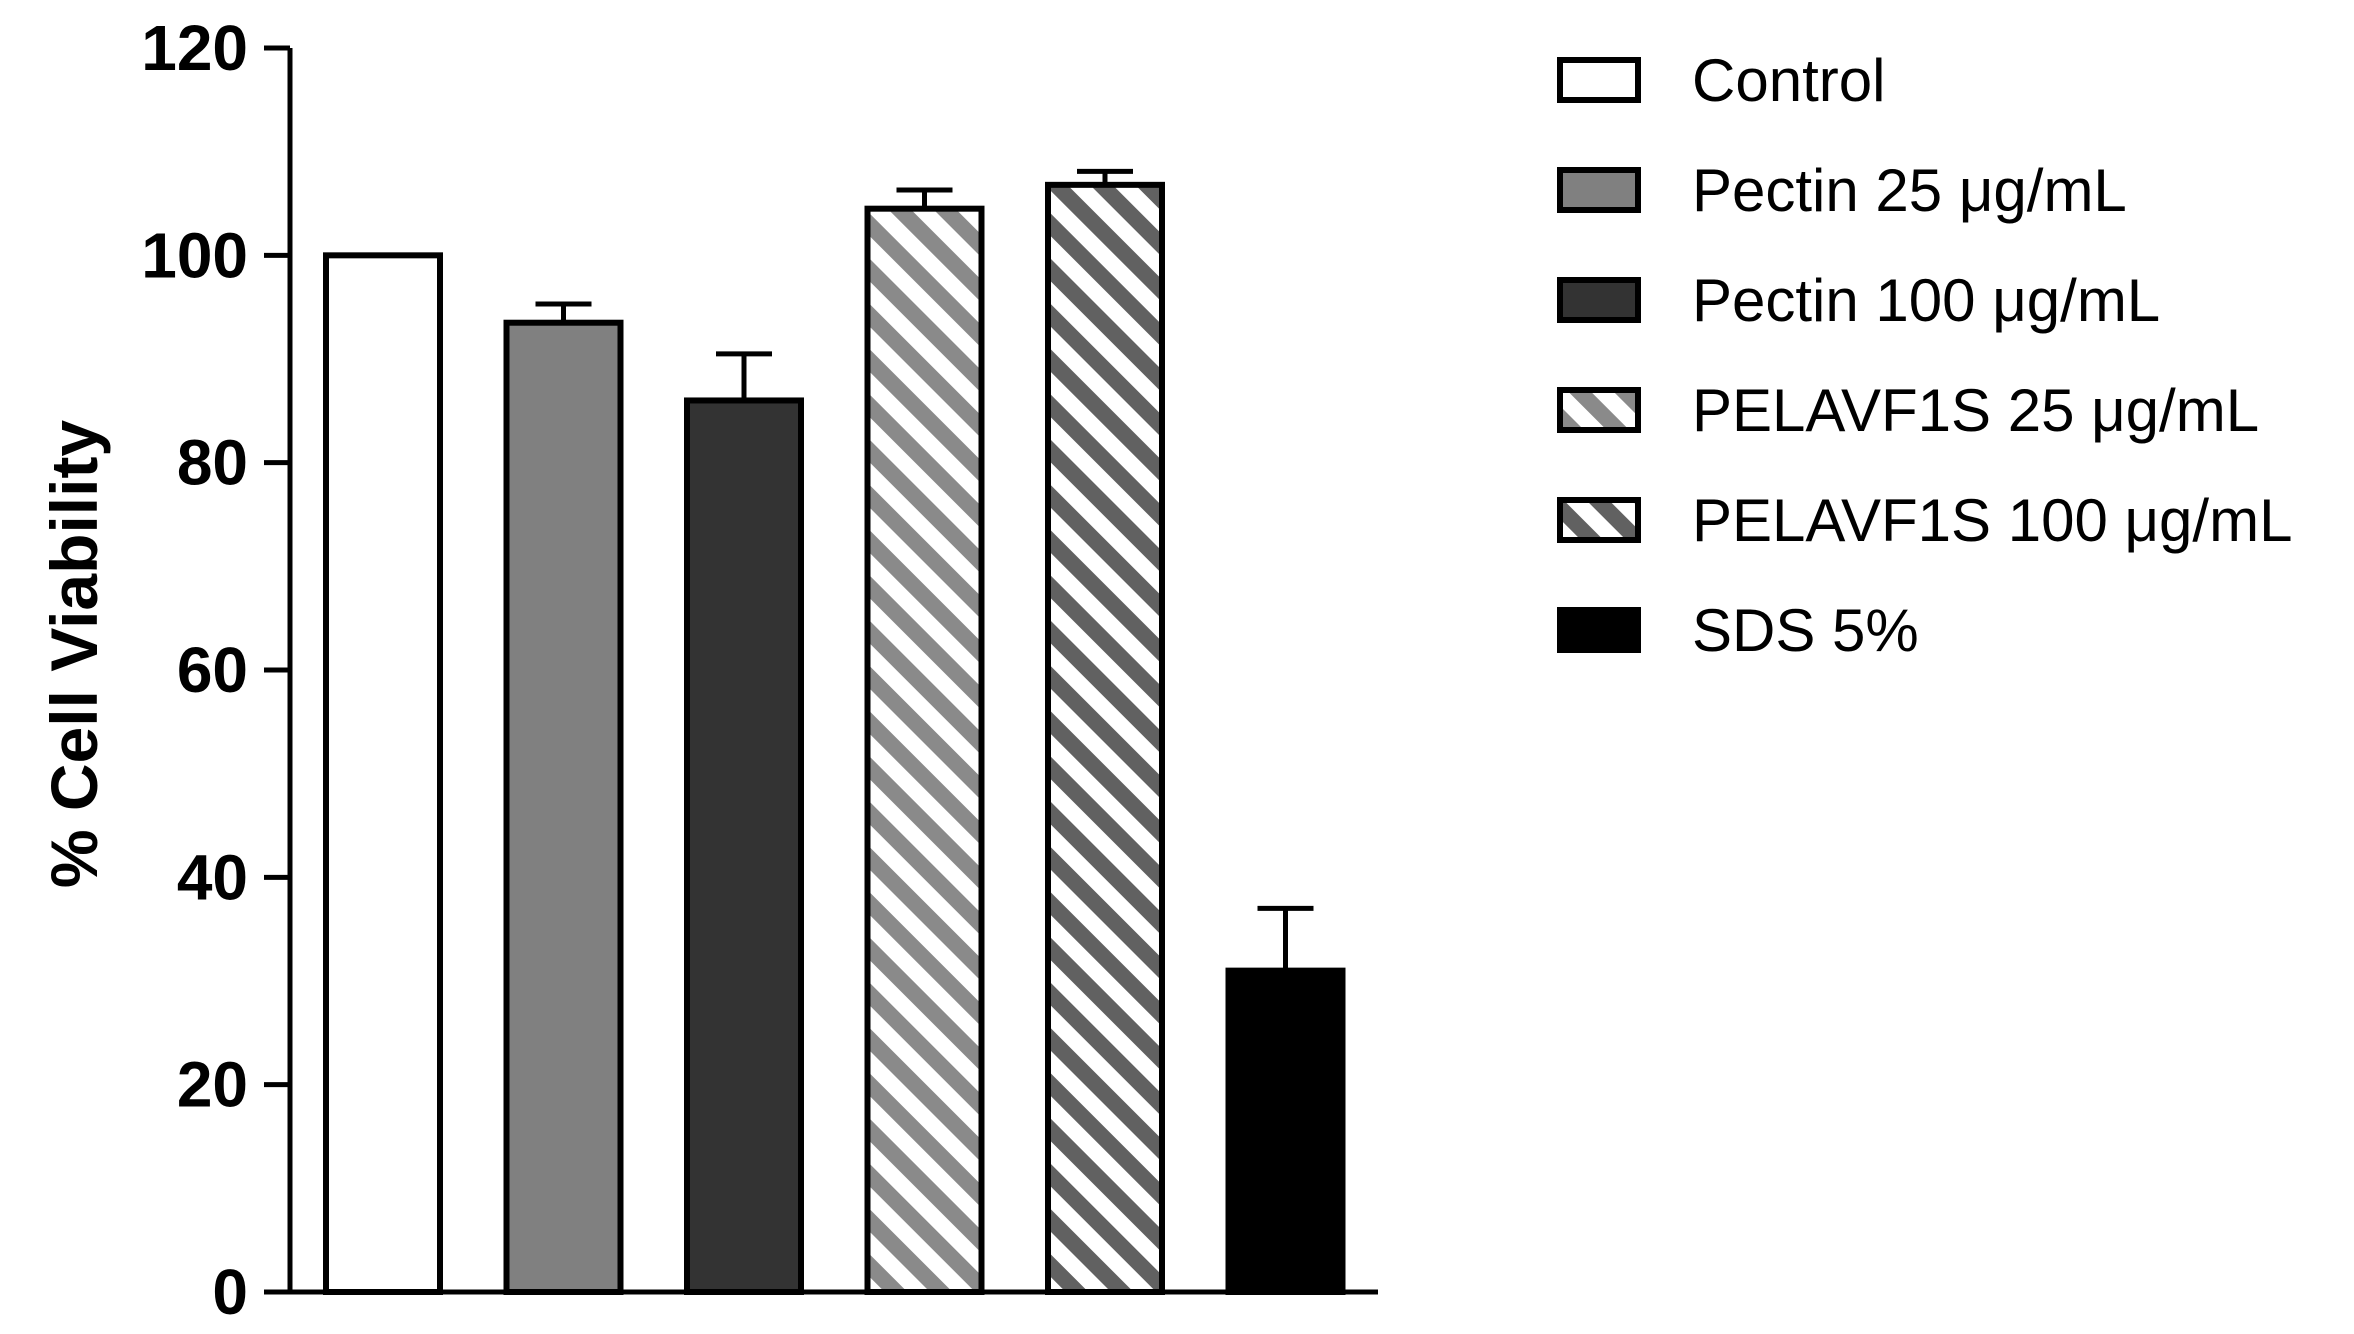 The width and height of the screenshot is (2354, 1334). I want to click on legend-label: Control, so click(1788, 80).